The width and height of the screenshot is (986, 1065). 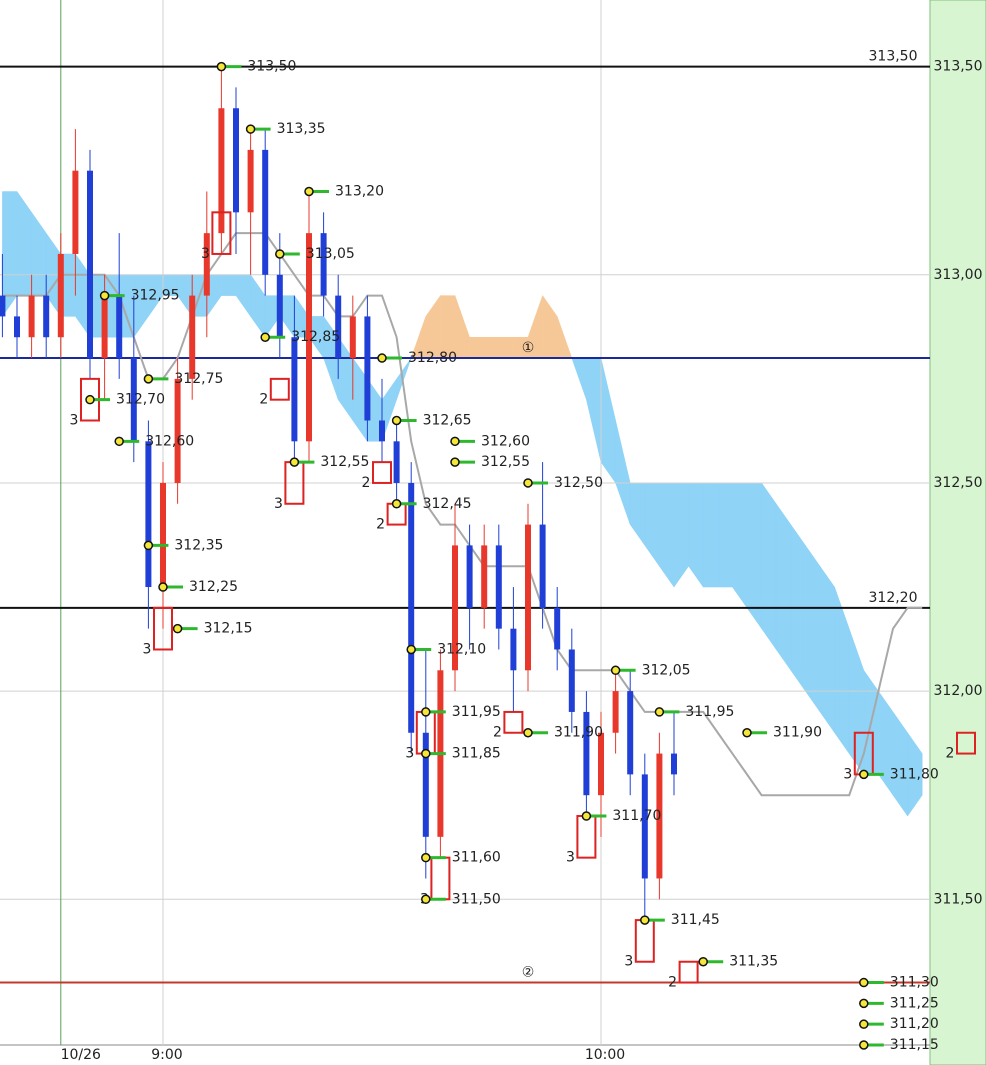 I want to click on annotation-label: 311,80, so click(x=914, y=774).